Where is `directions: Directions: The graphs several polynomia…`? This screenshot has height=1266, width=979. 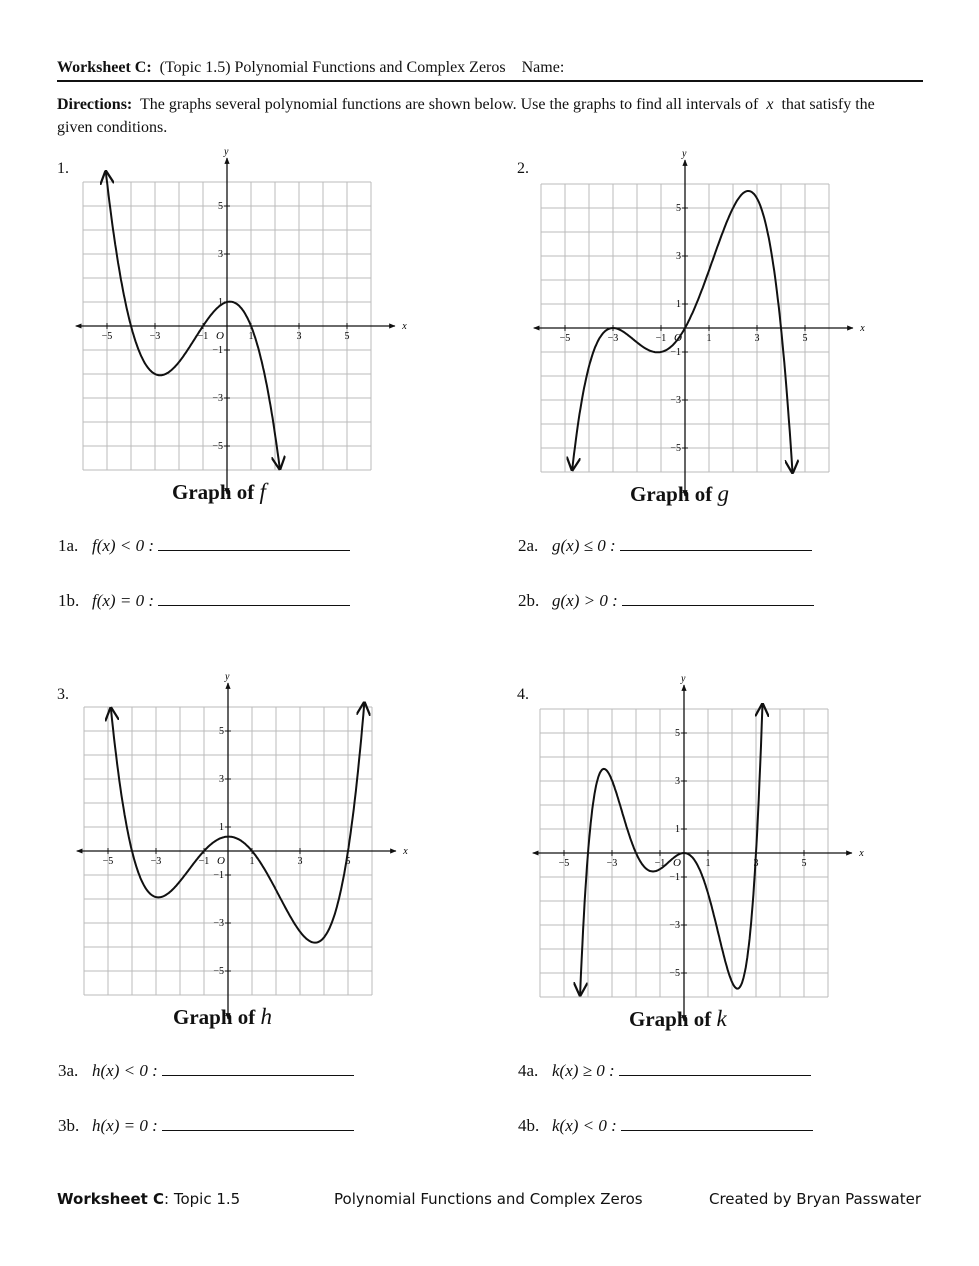
directions: Directions: The graphs several polynomia… is located at coordinates (477, 116).